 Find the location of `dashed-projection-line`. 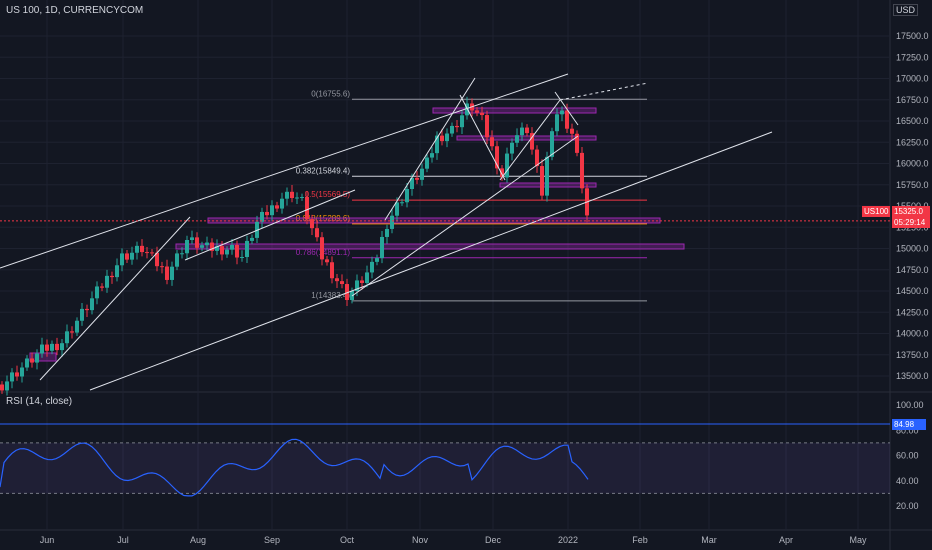

dashed-projection-line is located at coordinates (604, 91).